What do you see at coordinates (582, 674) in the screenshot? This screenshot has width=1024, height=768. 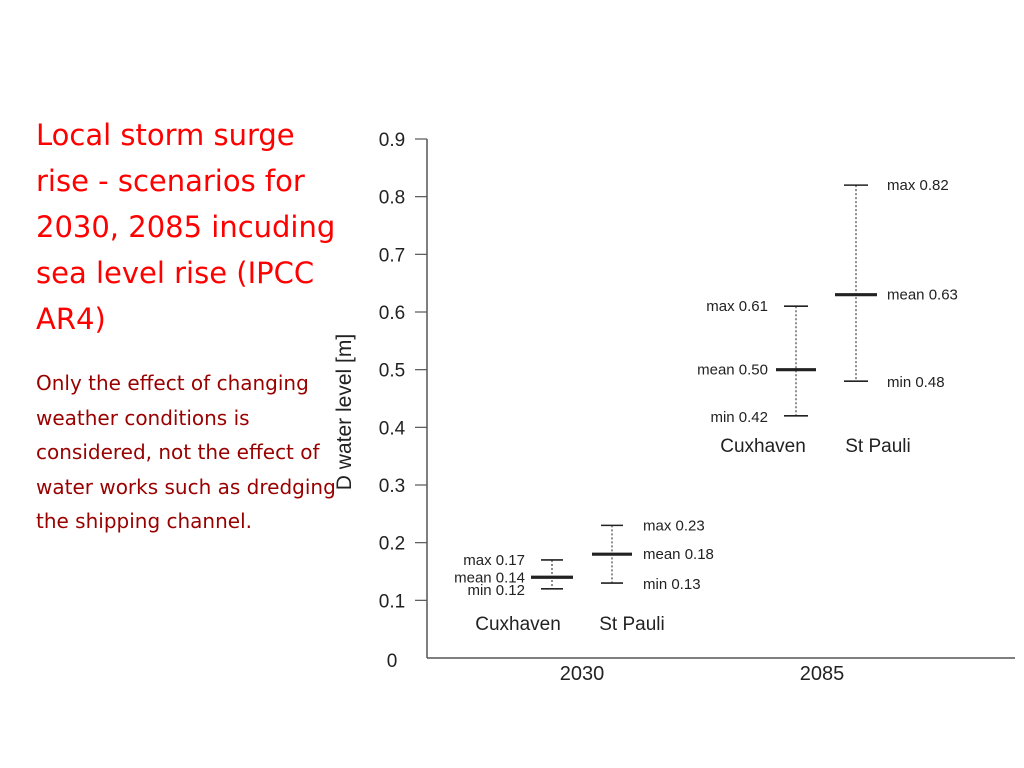 I see `x-category-label: 2030` at bounding box center [582, 674].